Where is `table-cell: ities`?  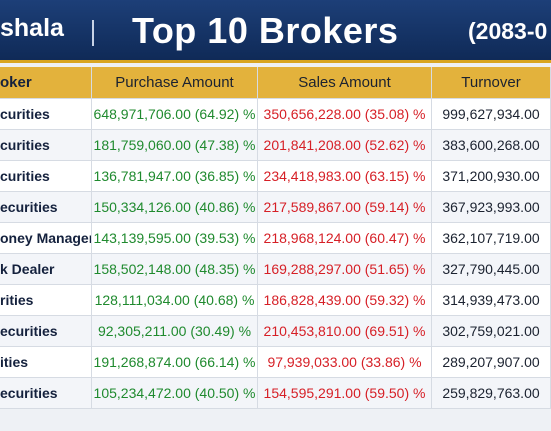 table-cell: ities is located at coordinates (46, 362).